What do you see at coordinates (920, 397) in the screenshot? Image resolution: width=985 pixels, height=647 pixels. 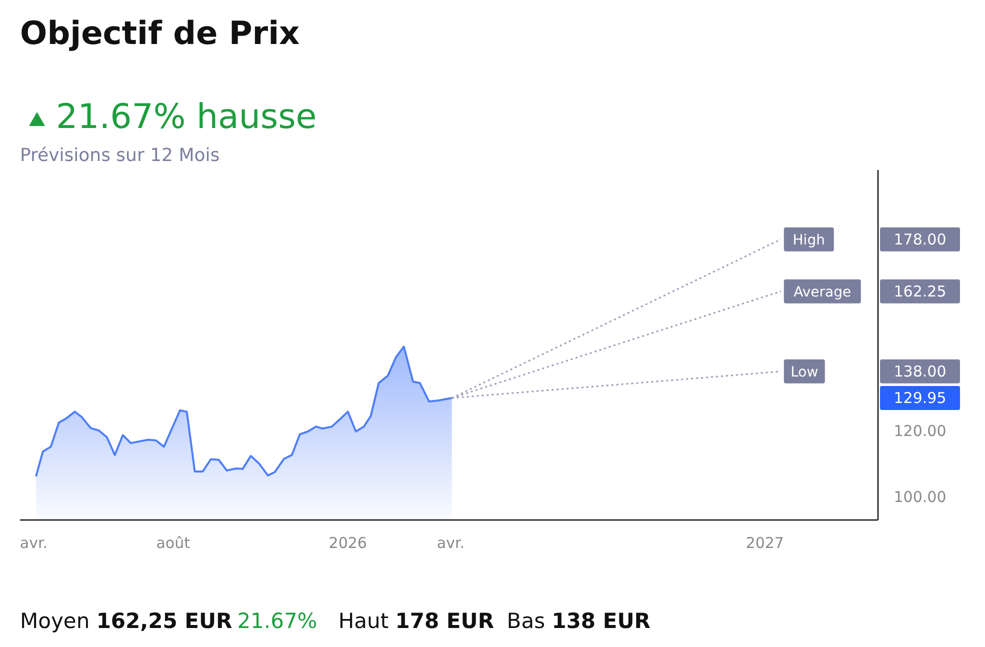 I see `y-tick-label: 129.95` at bounding box center [920, 397].